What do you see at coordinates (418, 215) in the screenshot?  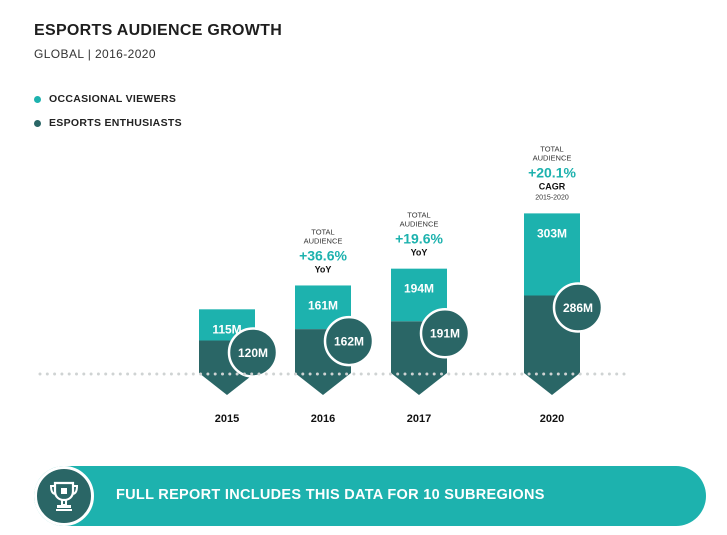 I see `annotation-line1-2017: TOTAL` at bounding box center [418, 215].